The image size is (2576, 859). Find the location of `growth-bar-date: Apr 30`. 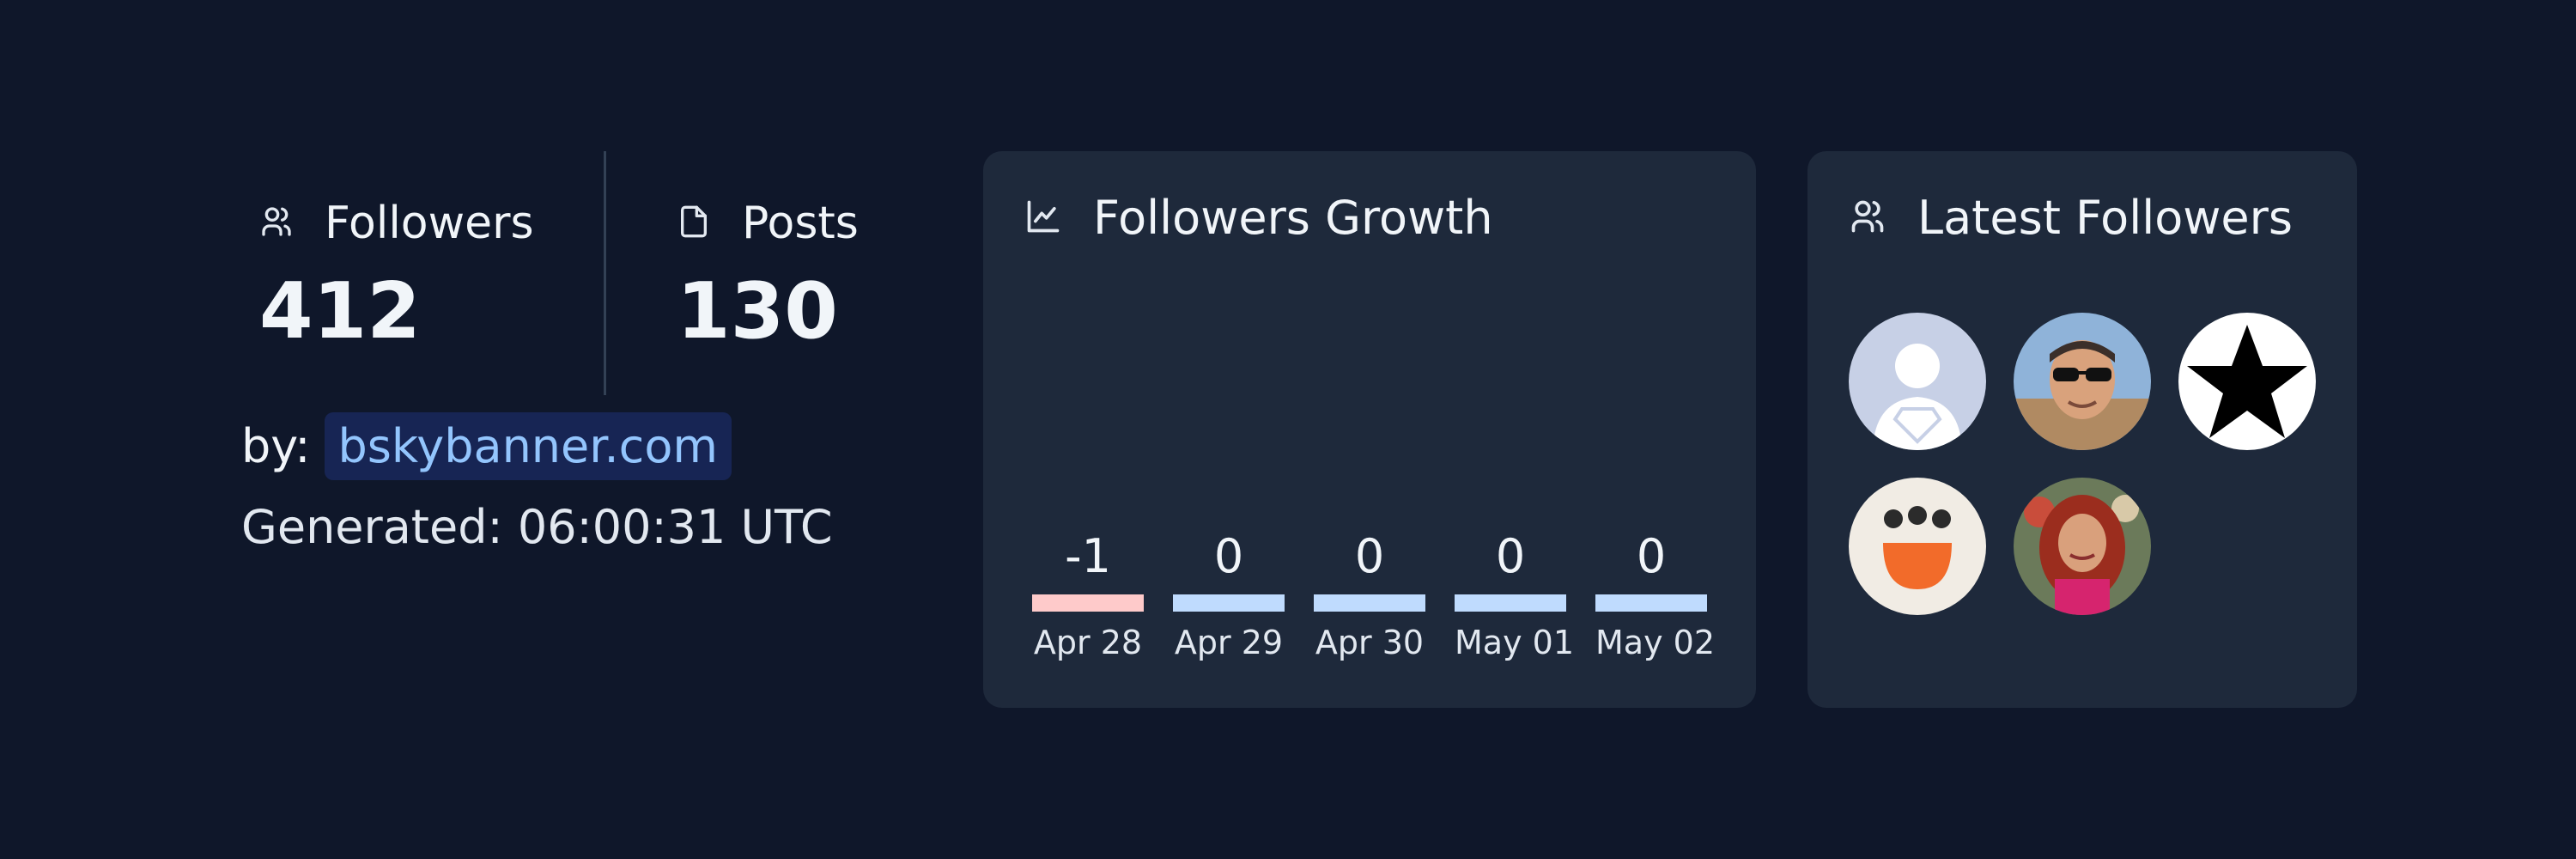

growth-bar-date: Apr 30 is located at coordinates (1370, 643).